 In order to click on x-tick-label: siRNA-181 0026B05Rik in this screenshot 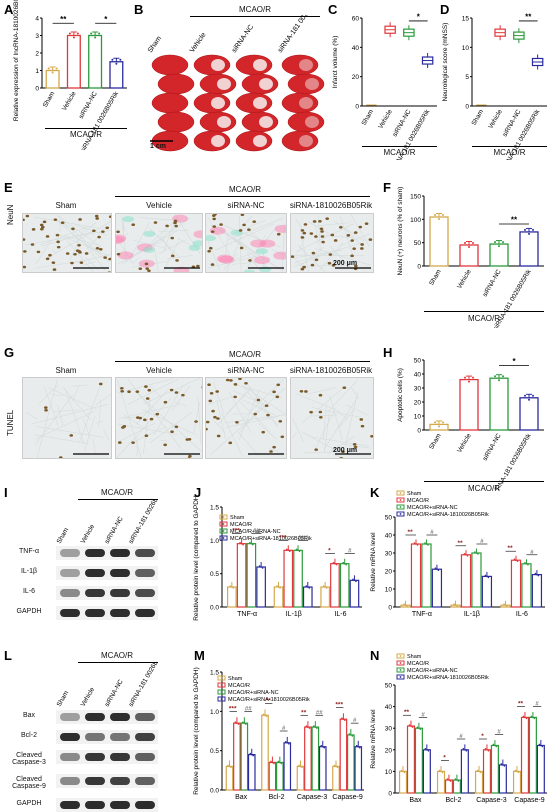, I will do `click(100, 120)`.